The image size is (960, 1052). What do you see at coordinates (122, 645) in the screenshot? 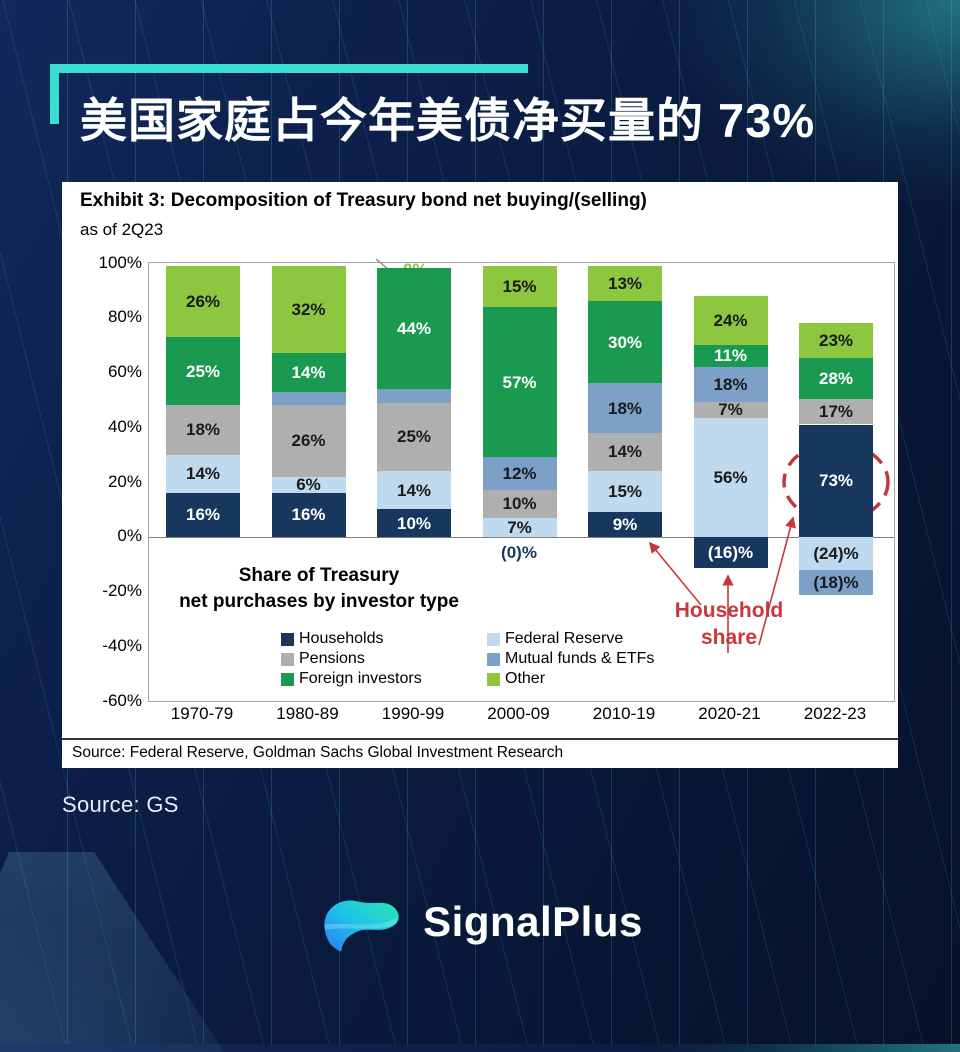
I see `y-tick-label: -40%` at bounding box center [122, 645].